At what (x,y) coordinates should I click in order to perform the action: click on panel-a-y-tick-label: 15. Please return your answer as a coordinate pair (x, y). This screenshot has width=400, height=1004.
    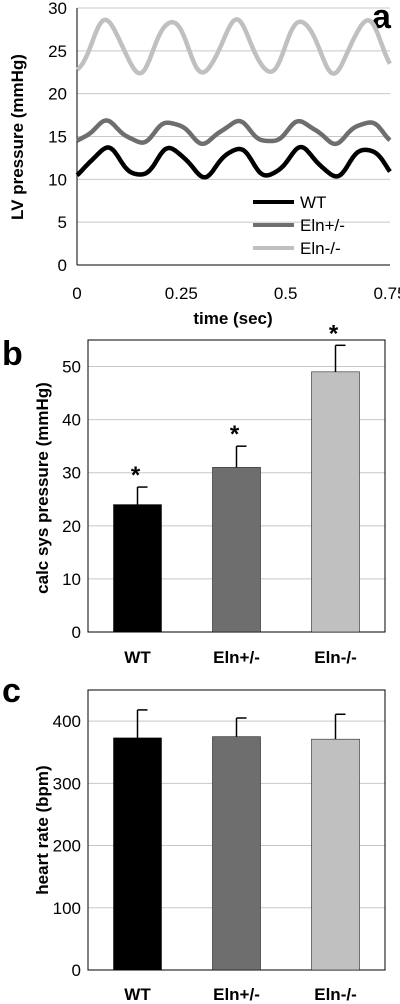
    Looking at the image, I should click on (57, 137).